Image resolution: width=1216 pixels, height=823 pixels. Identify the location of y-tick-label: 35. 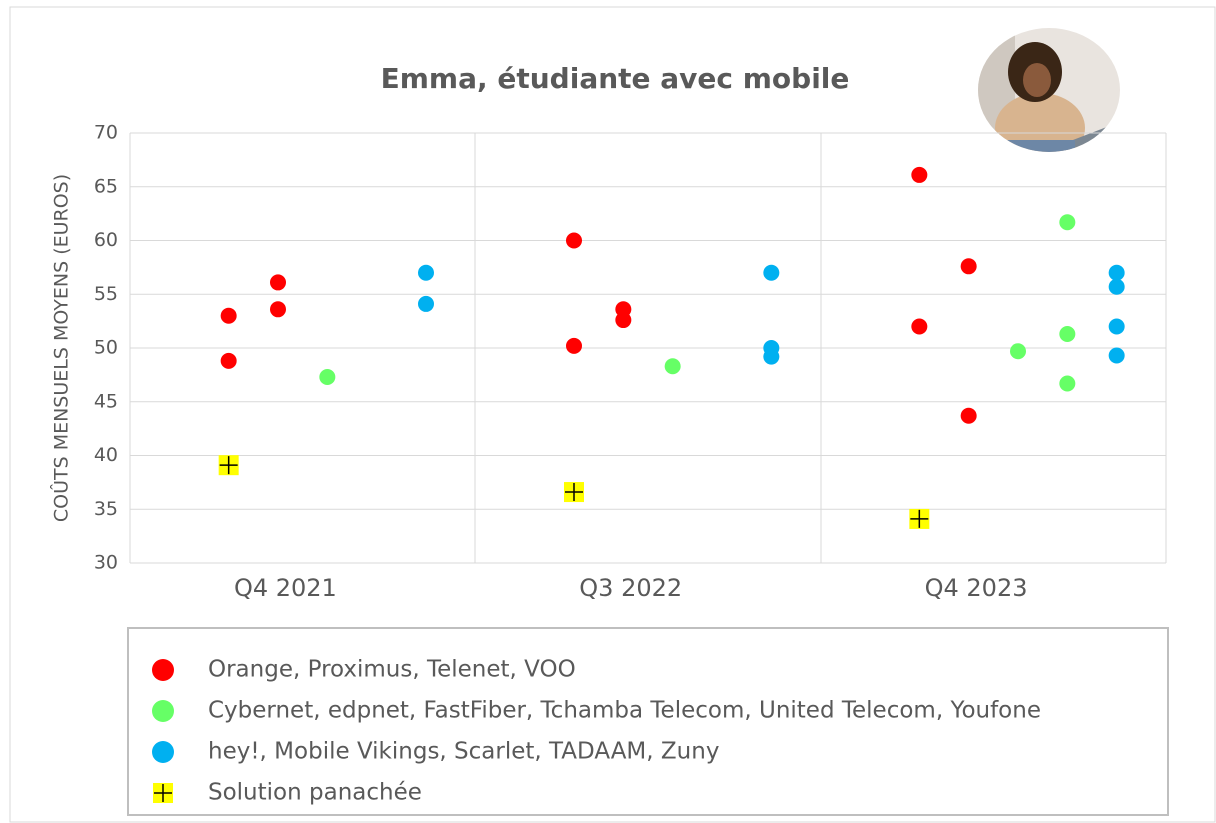
(106, 509).